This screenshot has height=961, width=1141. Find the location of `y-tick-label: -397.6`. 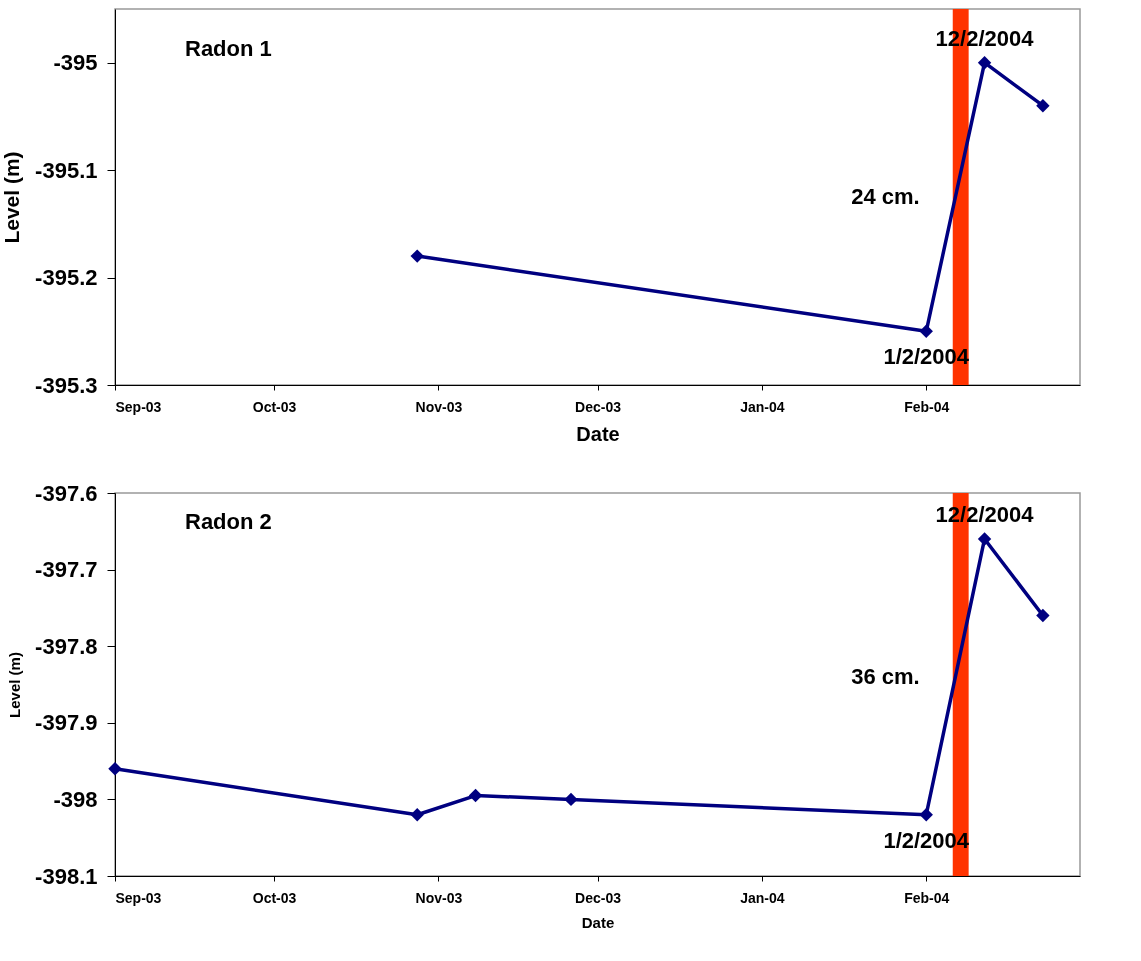

y-tick-label: -397.6 is located at coordinates (66, 493).